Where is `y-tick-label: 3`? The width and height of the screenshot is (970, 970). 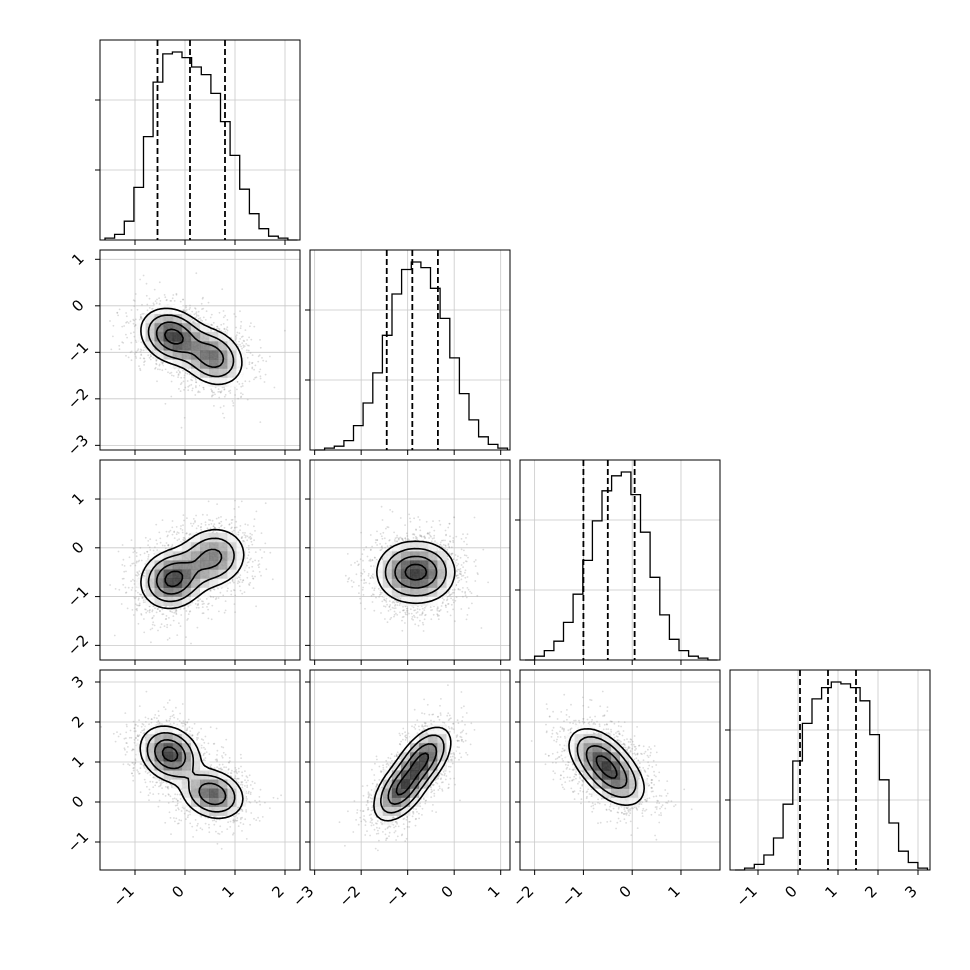
y-tick-label: 3 is located at coordinates (77, 681).